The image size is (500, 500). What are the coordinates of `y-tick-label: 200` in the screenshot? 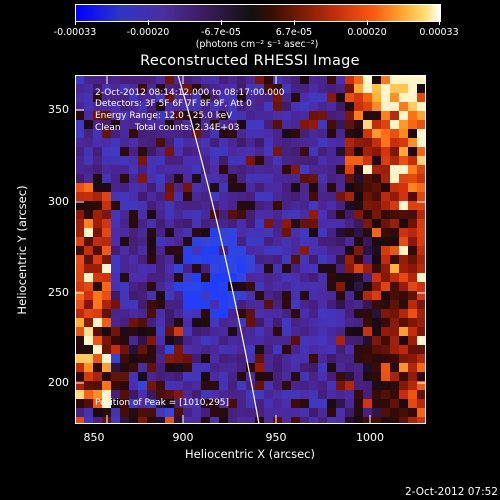 It's located at (58, 382).